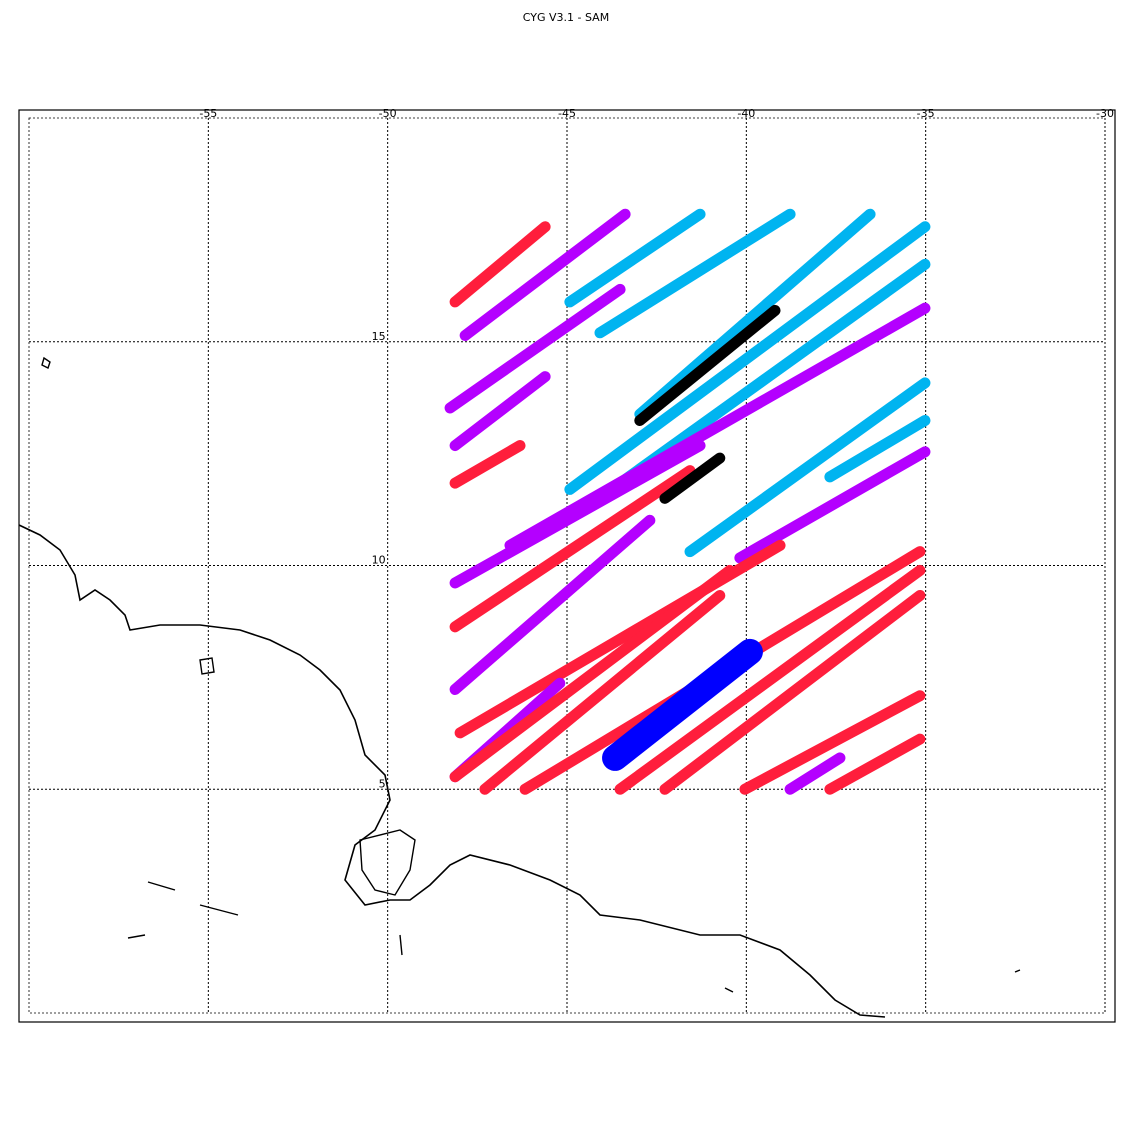  Describe the element at coordinates (574, 937) in the screenshot. I see `coast-fragments` at that location.